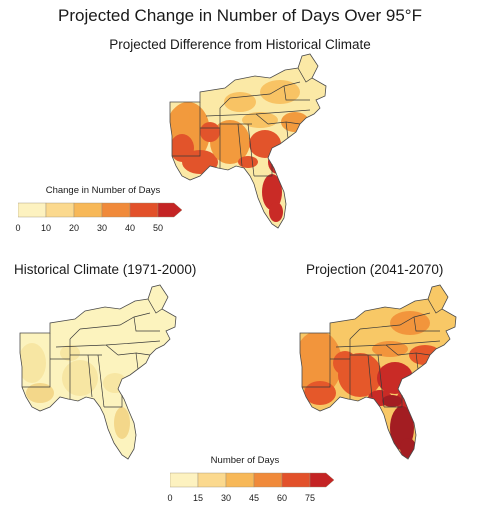 The width and height of the screenshot is (480, 506). What do you see at coordinates (45, 228) in the screenshot?
I see `legend-tick-label: 10` at bounding box center [45, 228].